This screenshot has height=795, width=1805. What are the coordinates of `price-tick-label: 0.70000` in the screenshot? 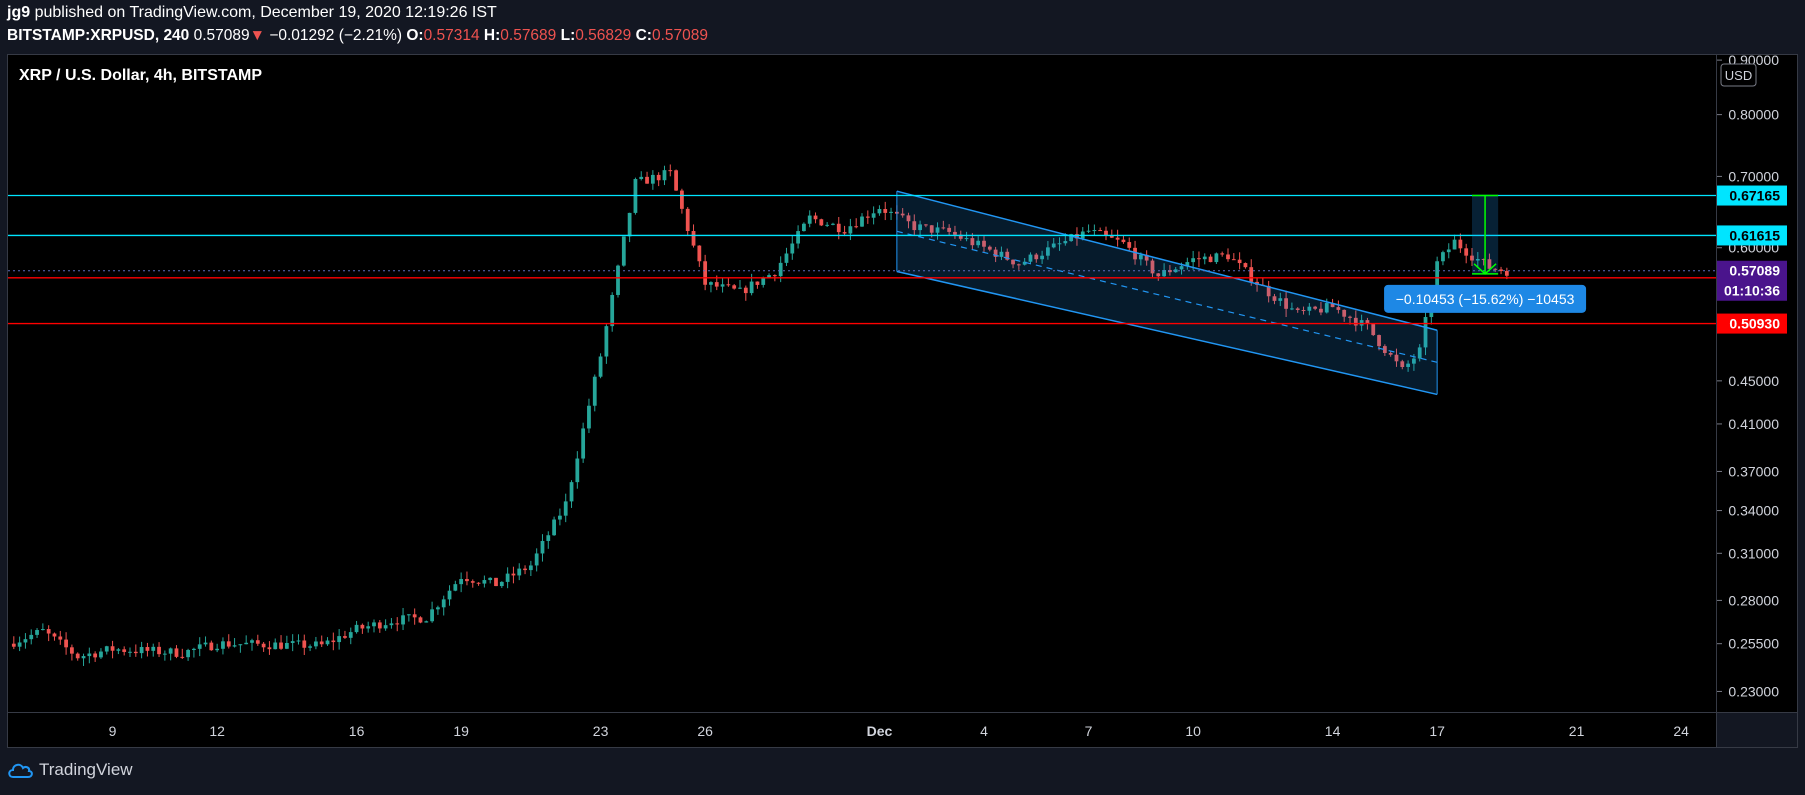 It's located at (1753, 176).